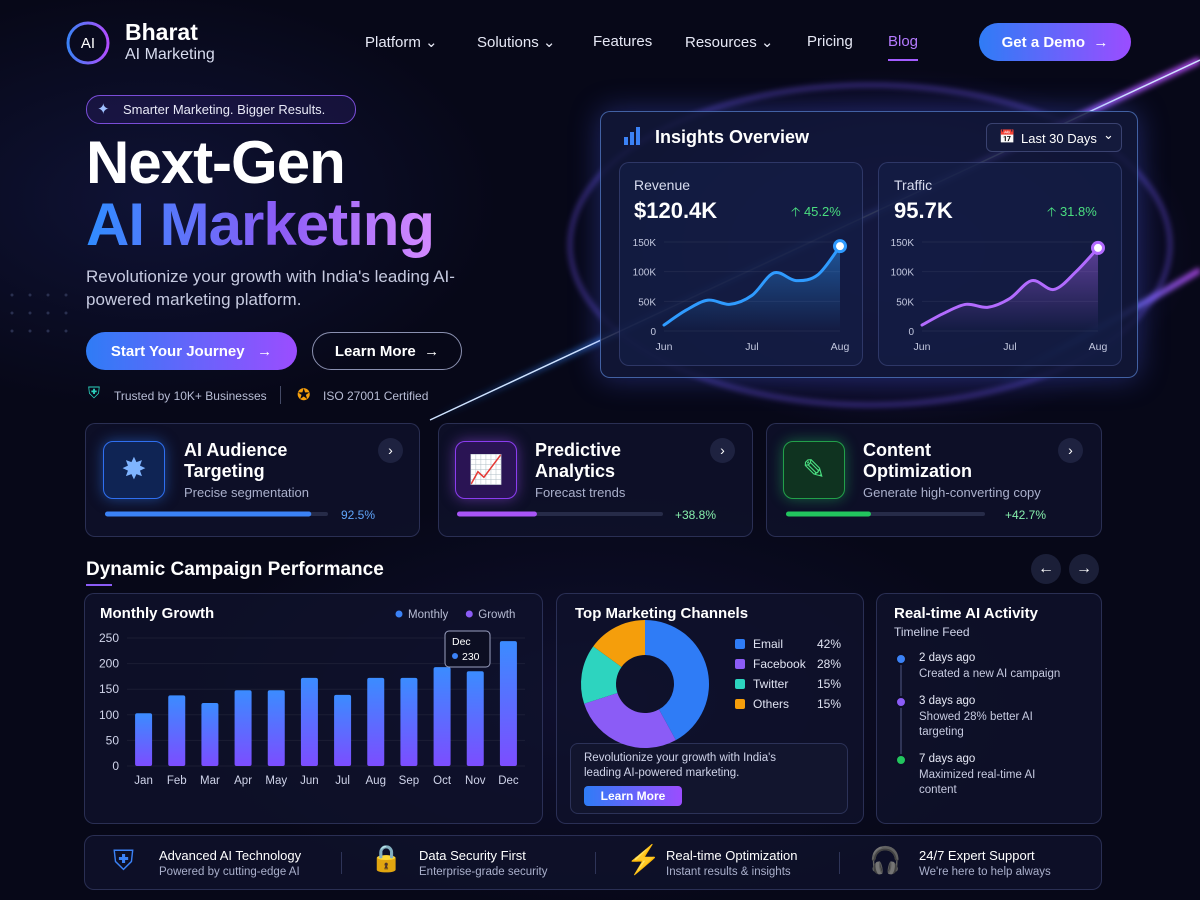 This screenshot has height=900, width=1200. What do you see at coordinates (1010, 289) in the screenshot?
I see `line-area` at bounding box center [1010, 289].